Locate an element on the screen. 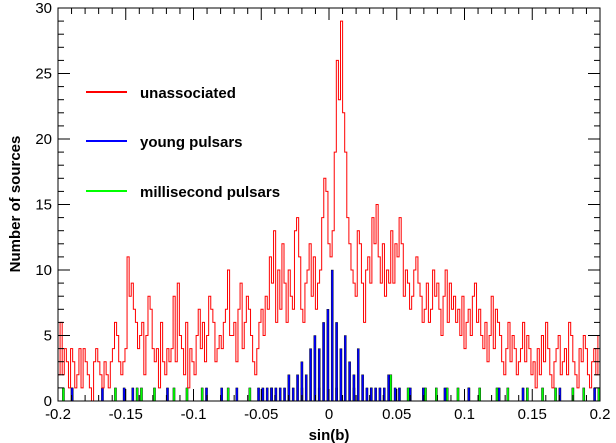 The height and width of the screenshot is (443, 616). x-tick-label: 0.05 is located at coordinates (396, 414).